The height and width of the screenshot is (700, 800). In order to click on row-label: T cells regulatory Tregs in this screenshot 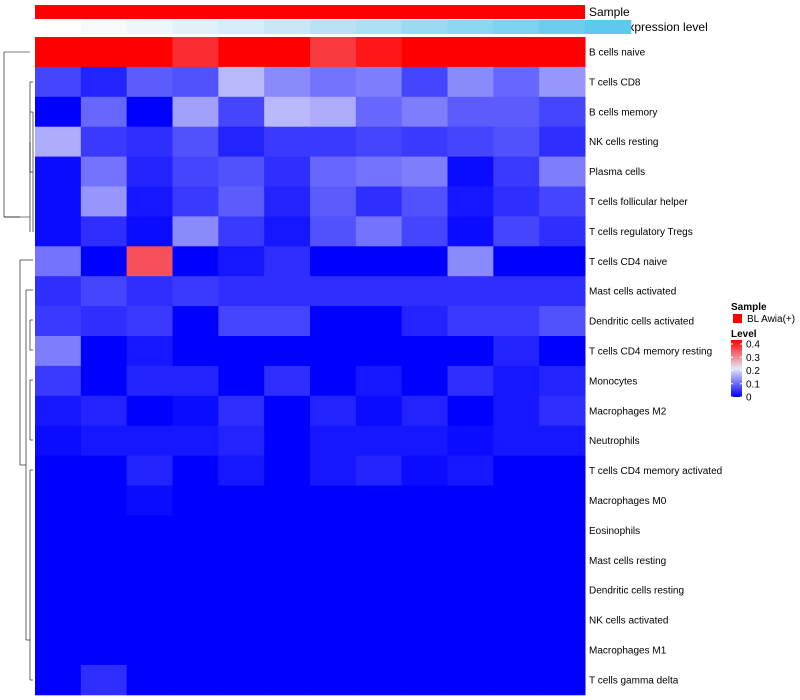, I will do `click(641, 232)`.